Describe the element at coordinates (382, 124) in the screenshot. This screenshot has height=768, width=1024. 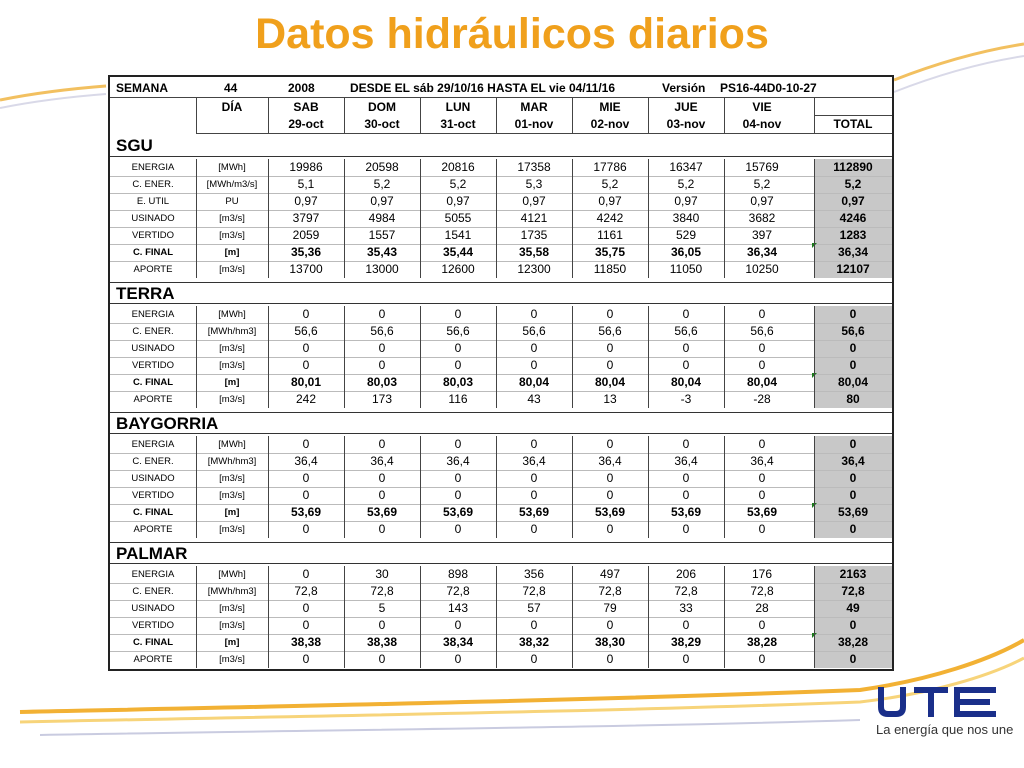
I see `day-date: 30-oct` at that location.